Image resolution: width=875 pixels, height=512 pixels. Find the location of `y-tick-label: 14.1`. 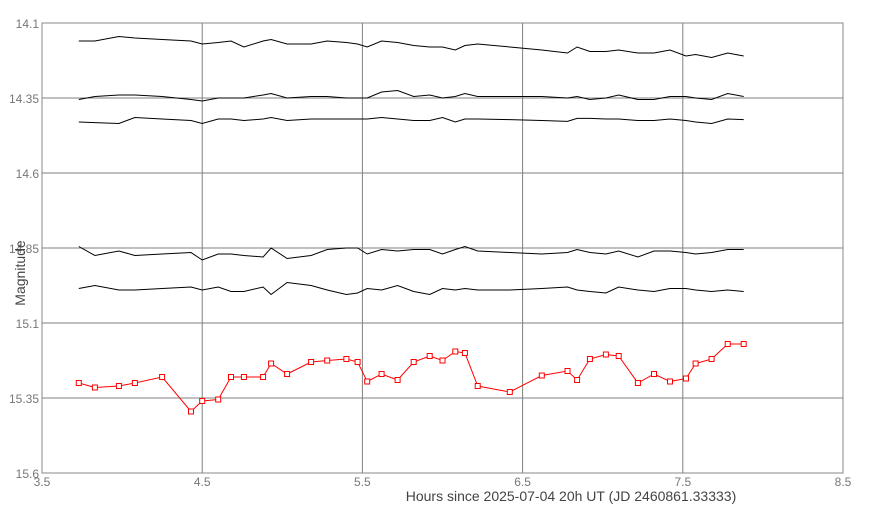

y-tick-label: 14.1 is located at coordinates (28, 24).